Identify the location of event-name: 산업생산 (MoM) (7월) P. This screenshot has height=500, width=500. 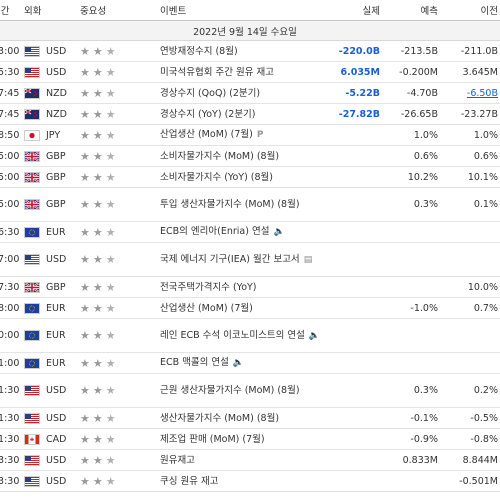
(241, 135).